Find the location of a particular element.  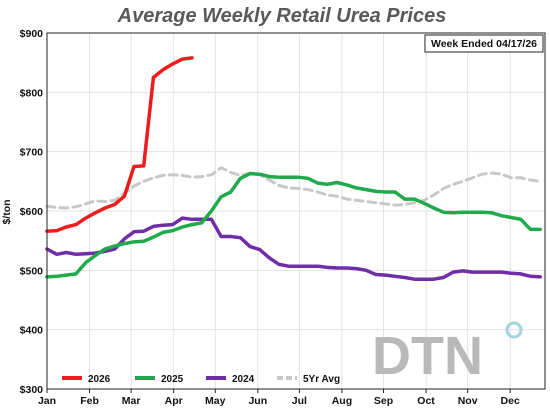

week-ended-annotation: Week Ended 04/17/26 is located at coordinates (484, 44).